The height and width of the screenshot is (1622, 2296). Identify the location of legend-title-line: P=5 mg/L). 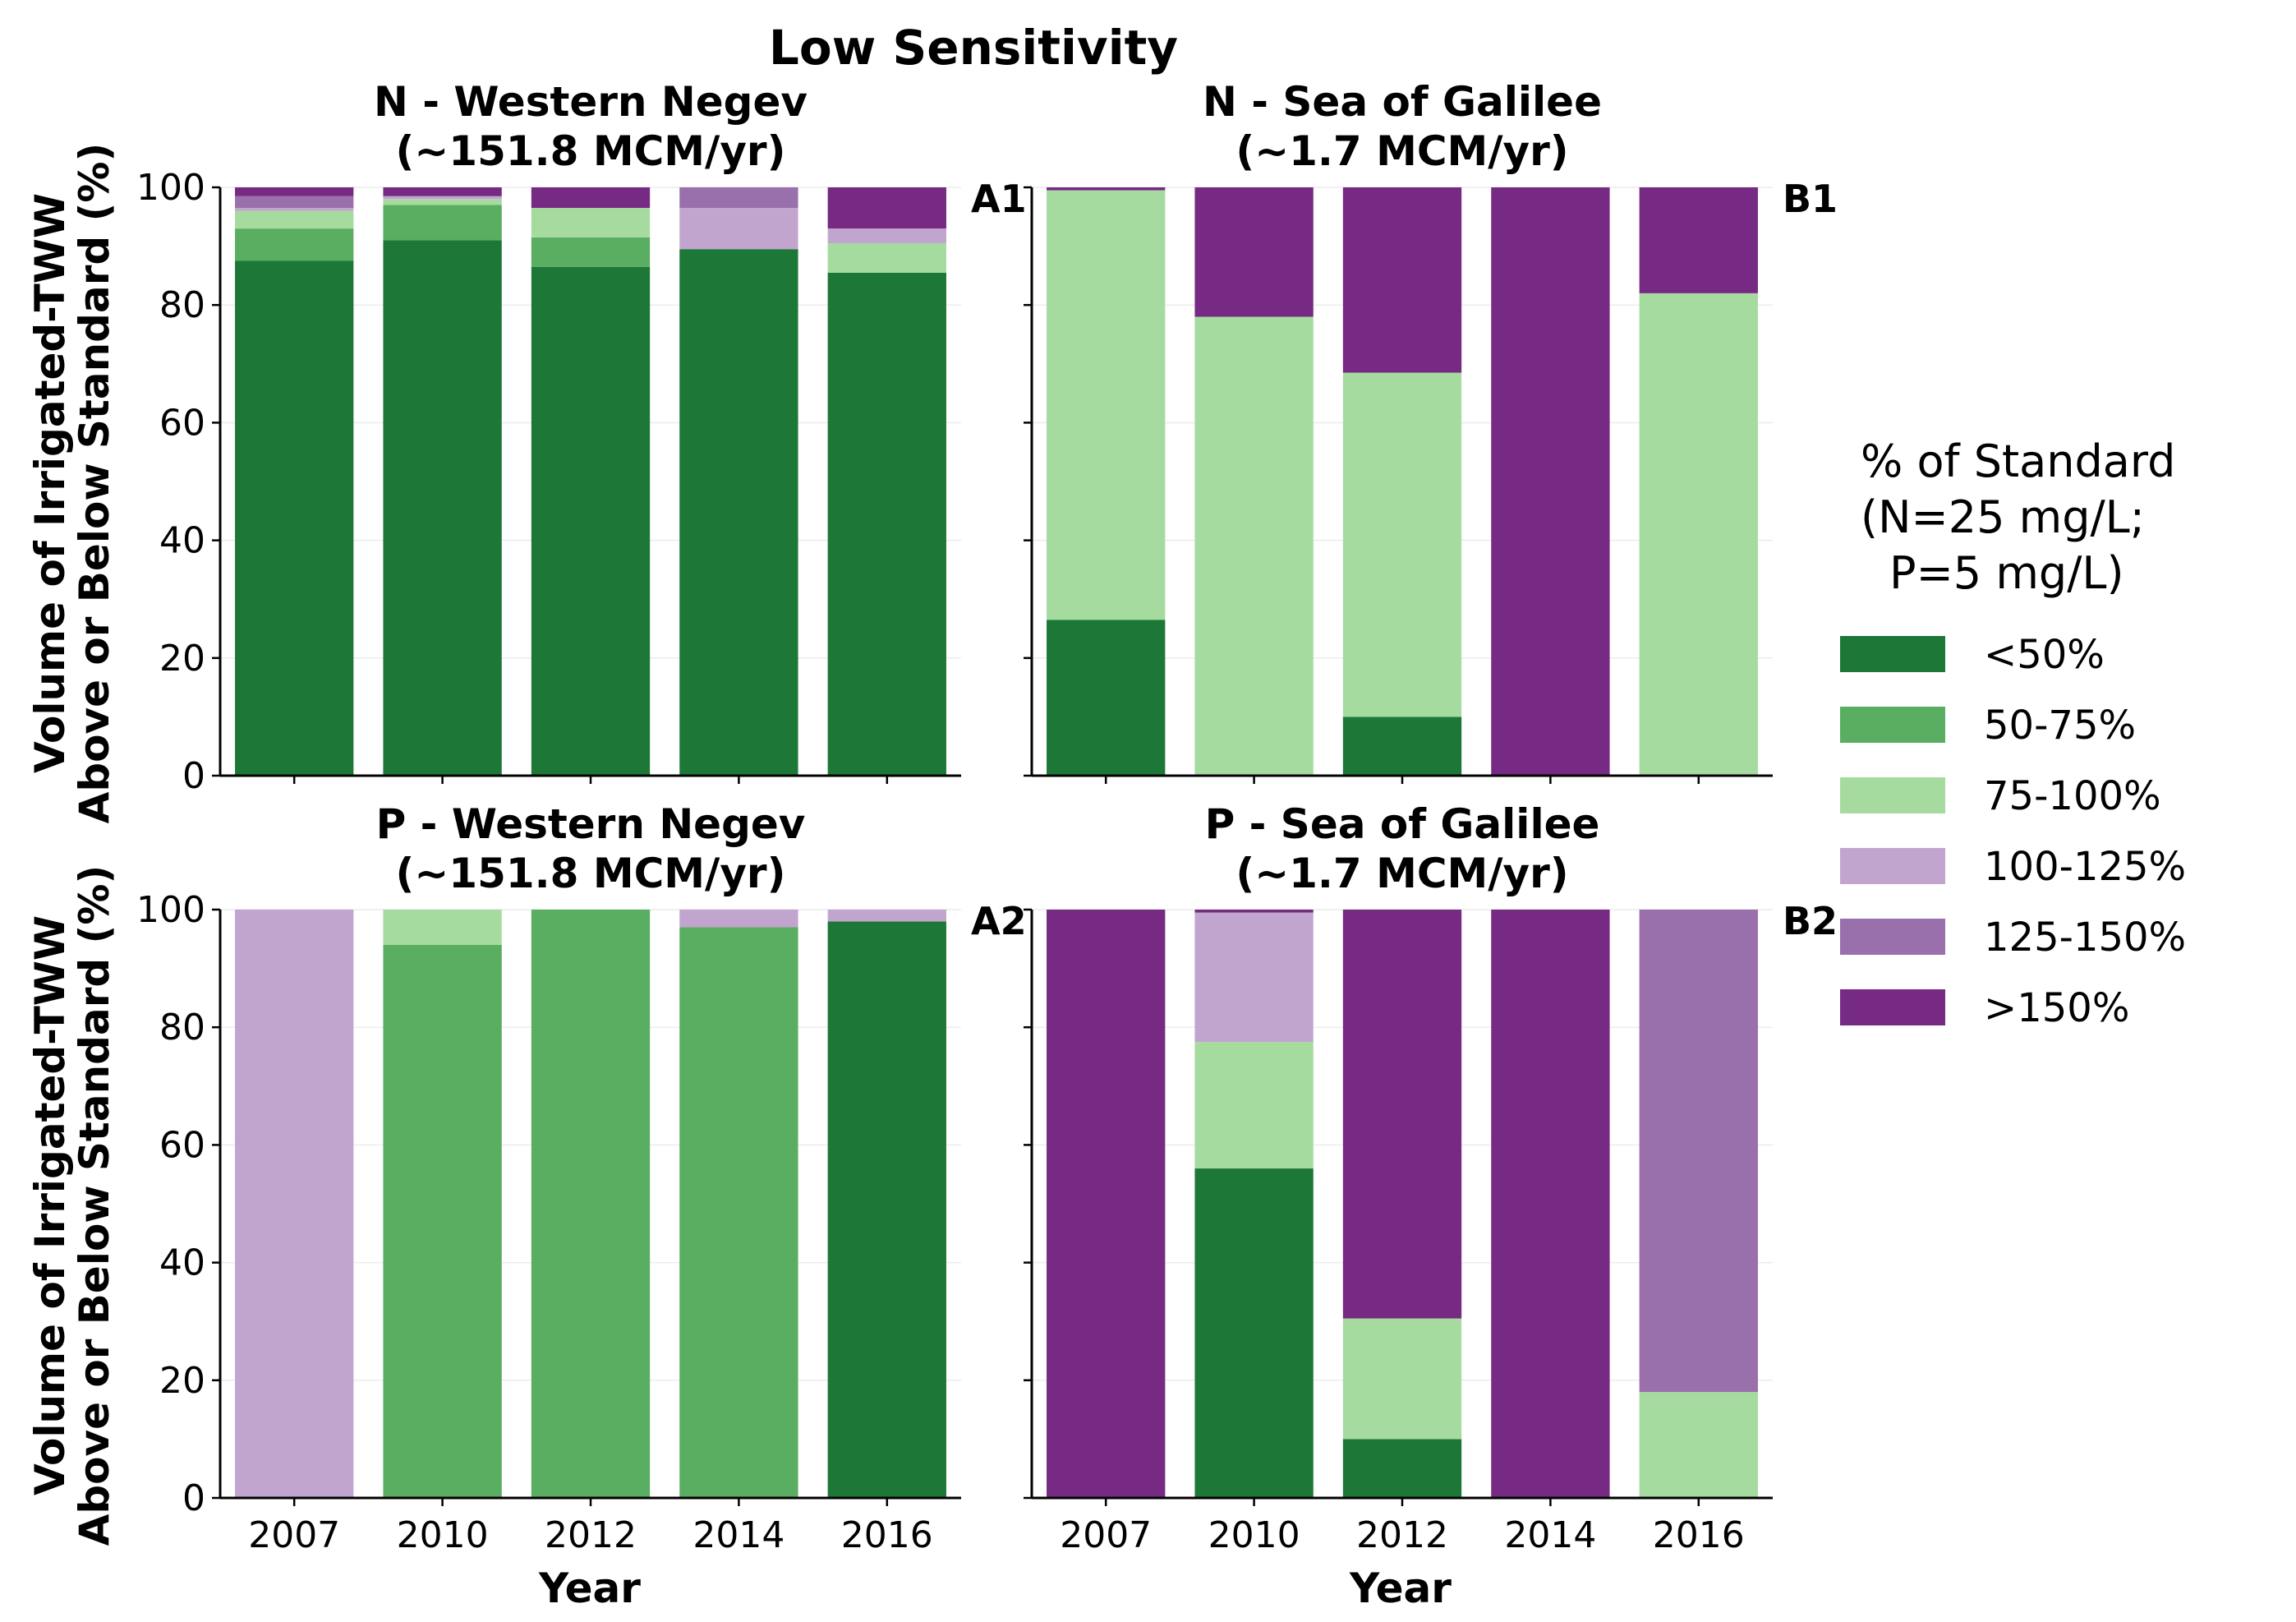
(2006, 573).